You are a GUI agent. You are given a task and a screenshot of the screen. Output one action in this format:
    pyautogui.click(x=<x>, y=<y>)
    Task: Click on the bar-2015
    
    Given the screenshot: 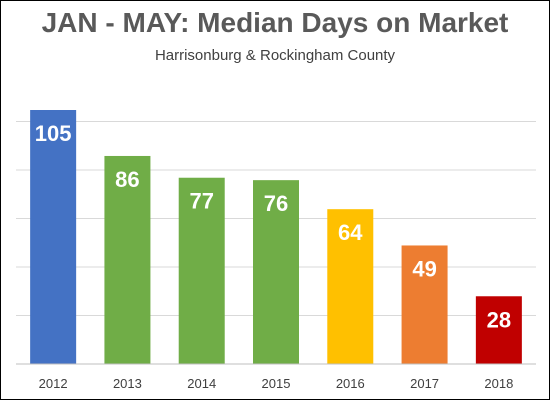 What is the action you would take?
    pyautogui.click(x=276, y=272)
    